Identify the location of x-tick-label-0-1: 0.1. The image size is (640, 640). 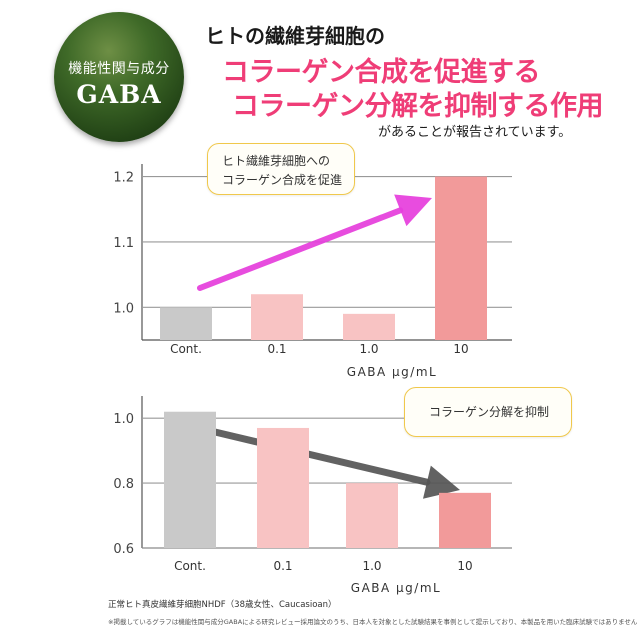
(276, 349).